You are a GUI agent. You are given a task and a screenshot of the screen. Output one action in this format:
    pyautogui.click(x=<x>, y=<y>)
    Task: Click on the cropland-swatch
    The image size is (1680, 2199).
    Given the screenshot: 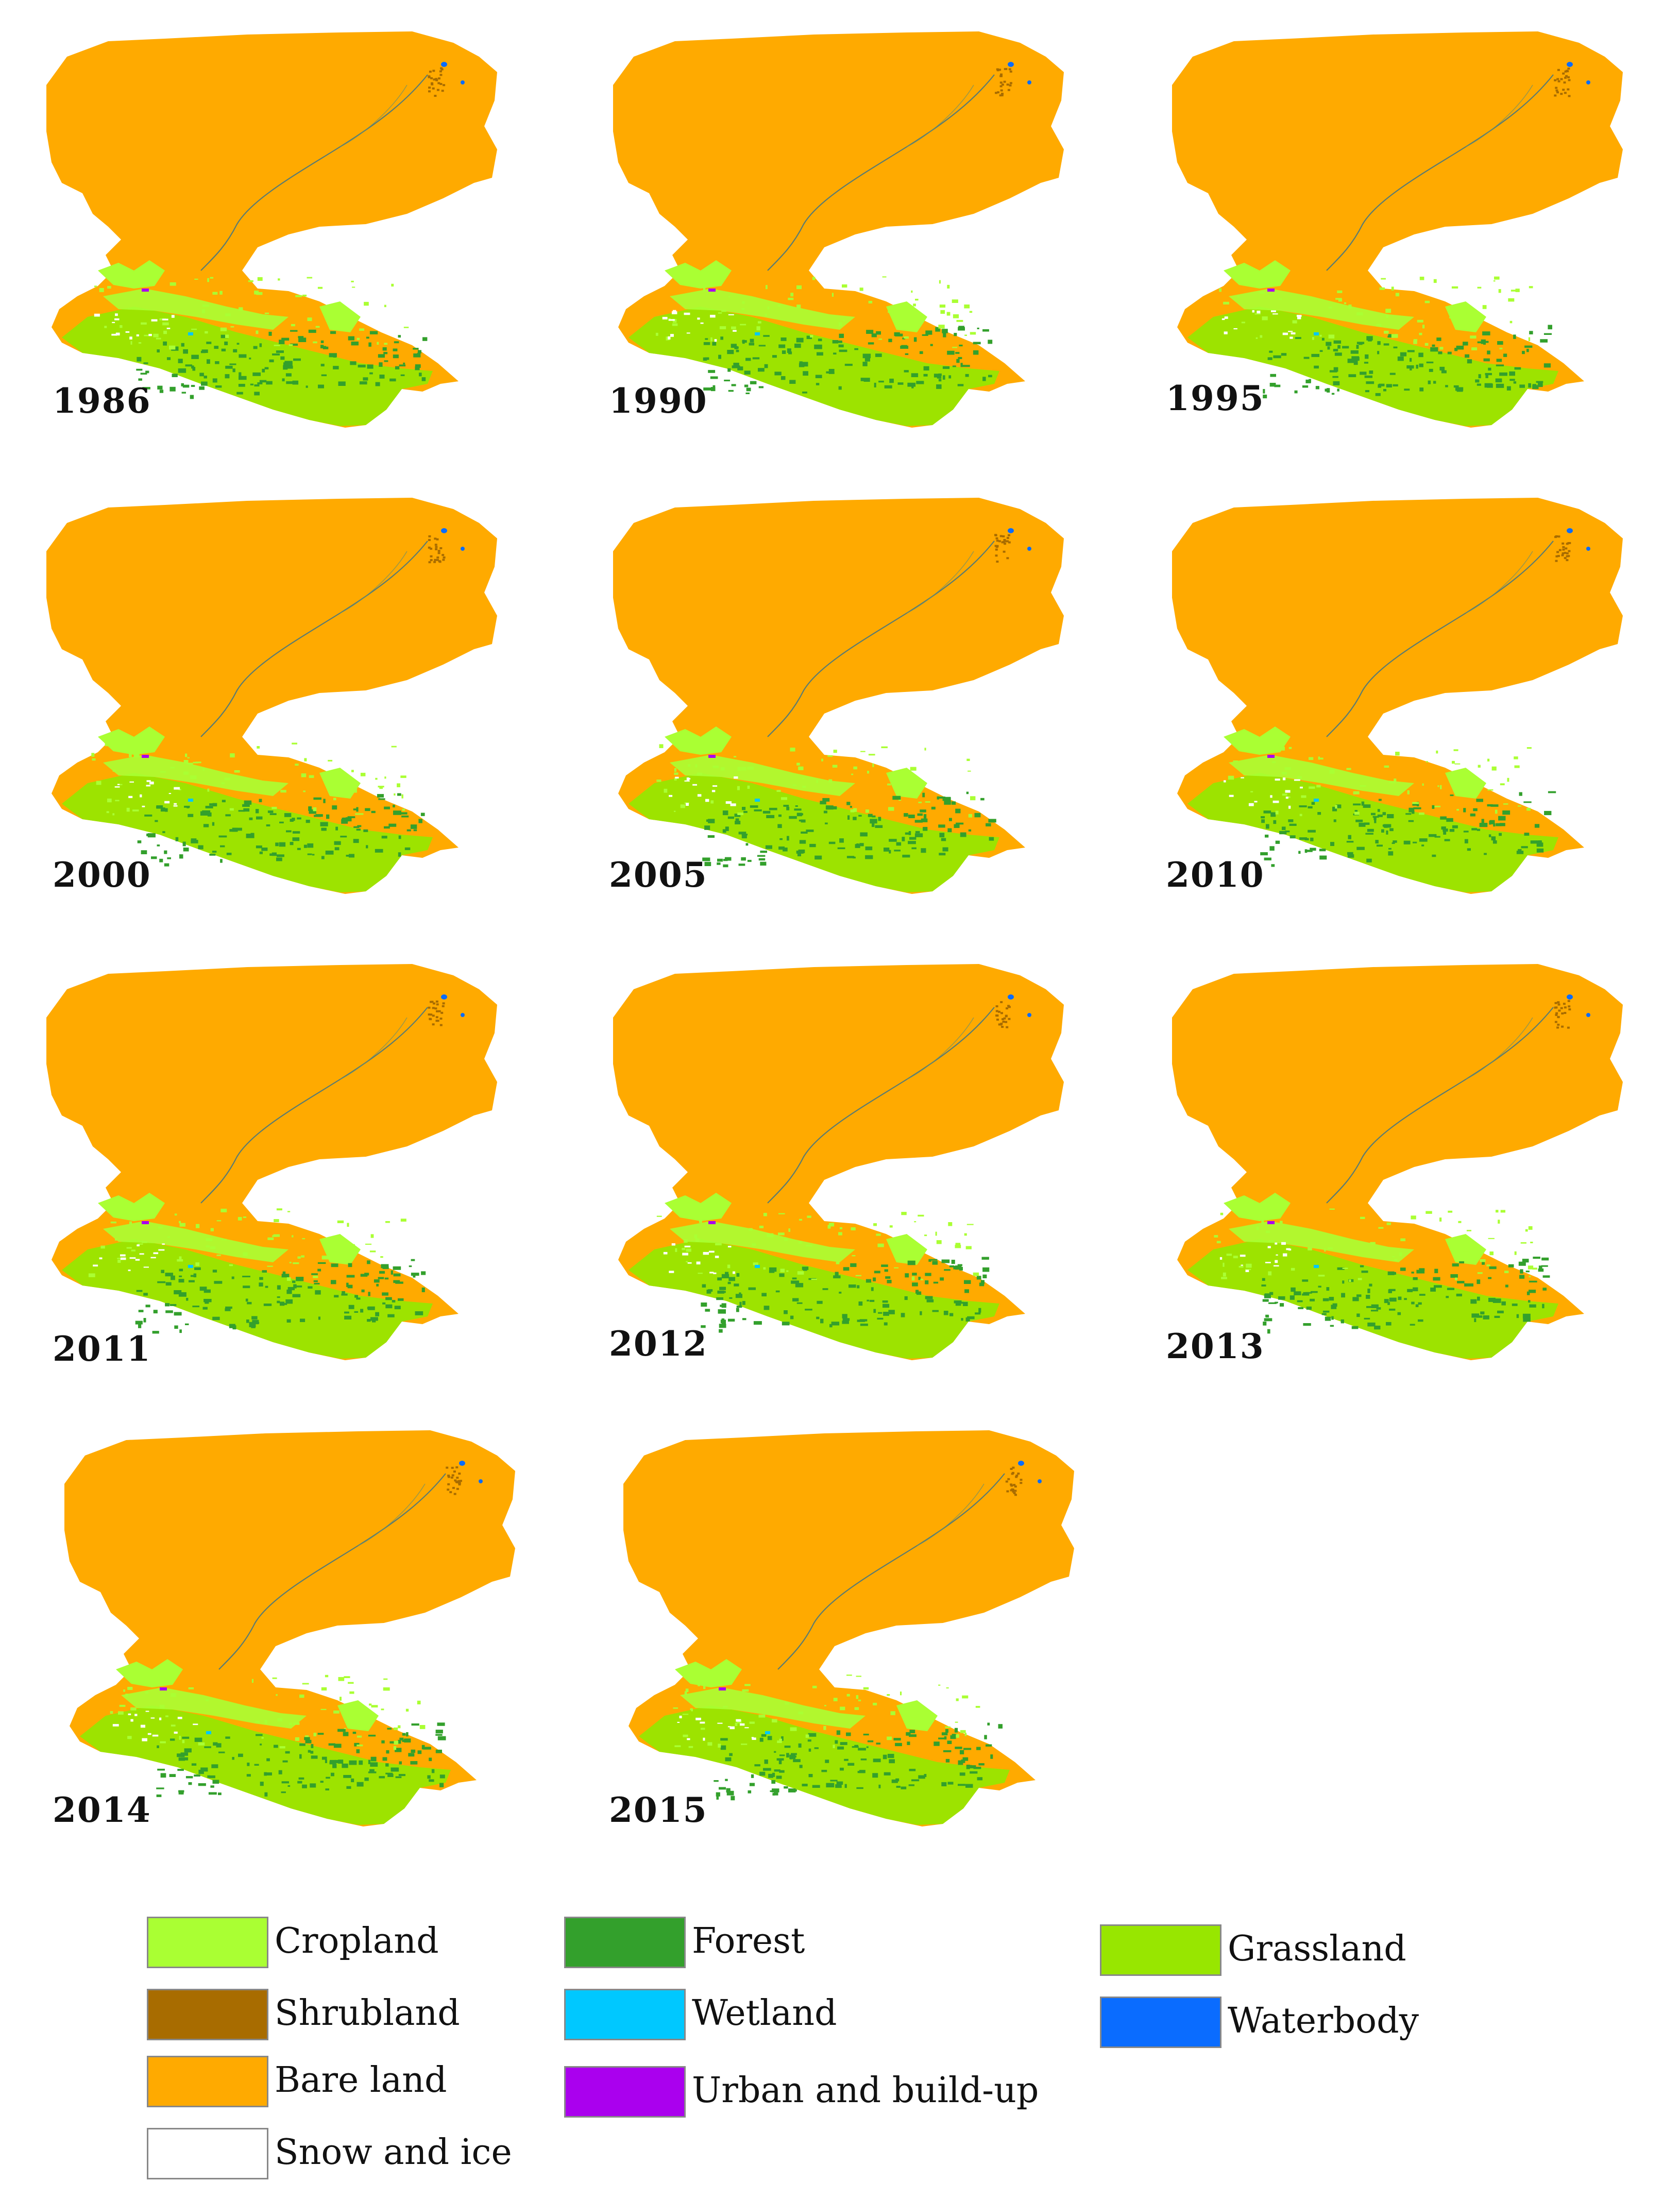 What is the action you would take?
    pyautogui.click(x=207, y=1942)
    